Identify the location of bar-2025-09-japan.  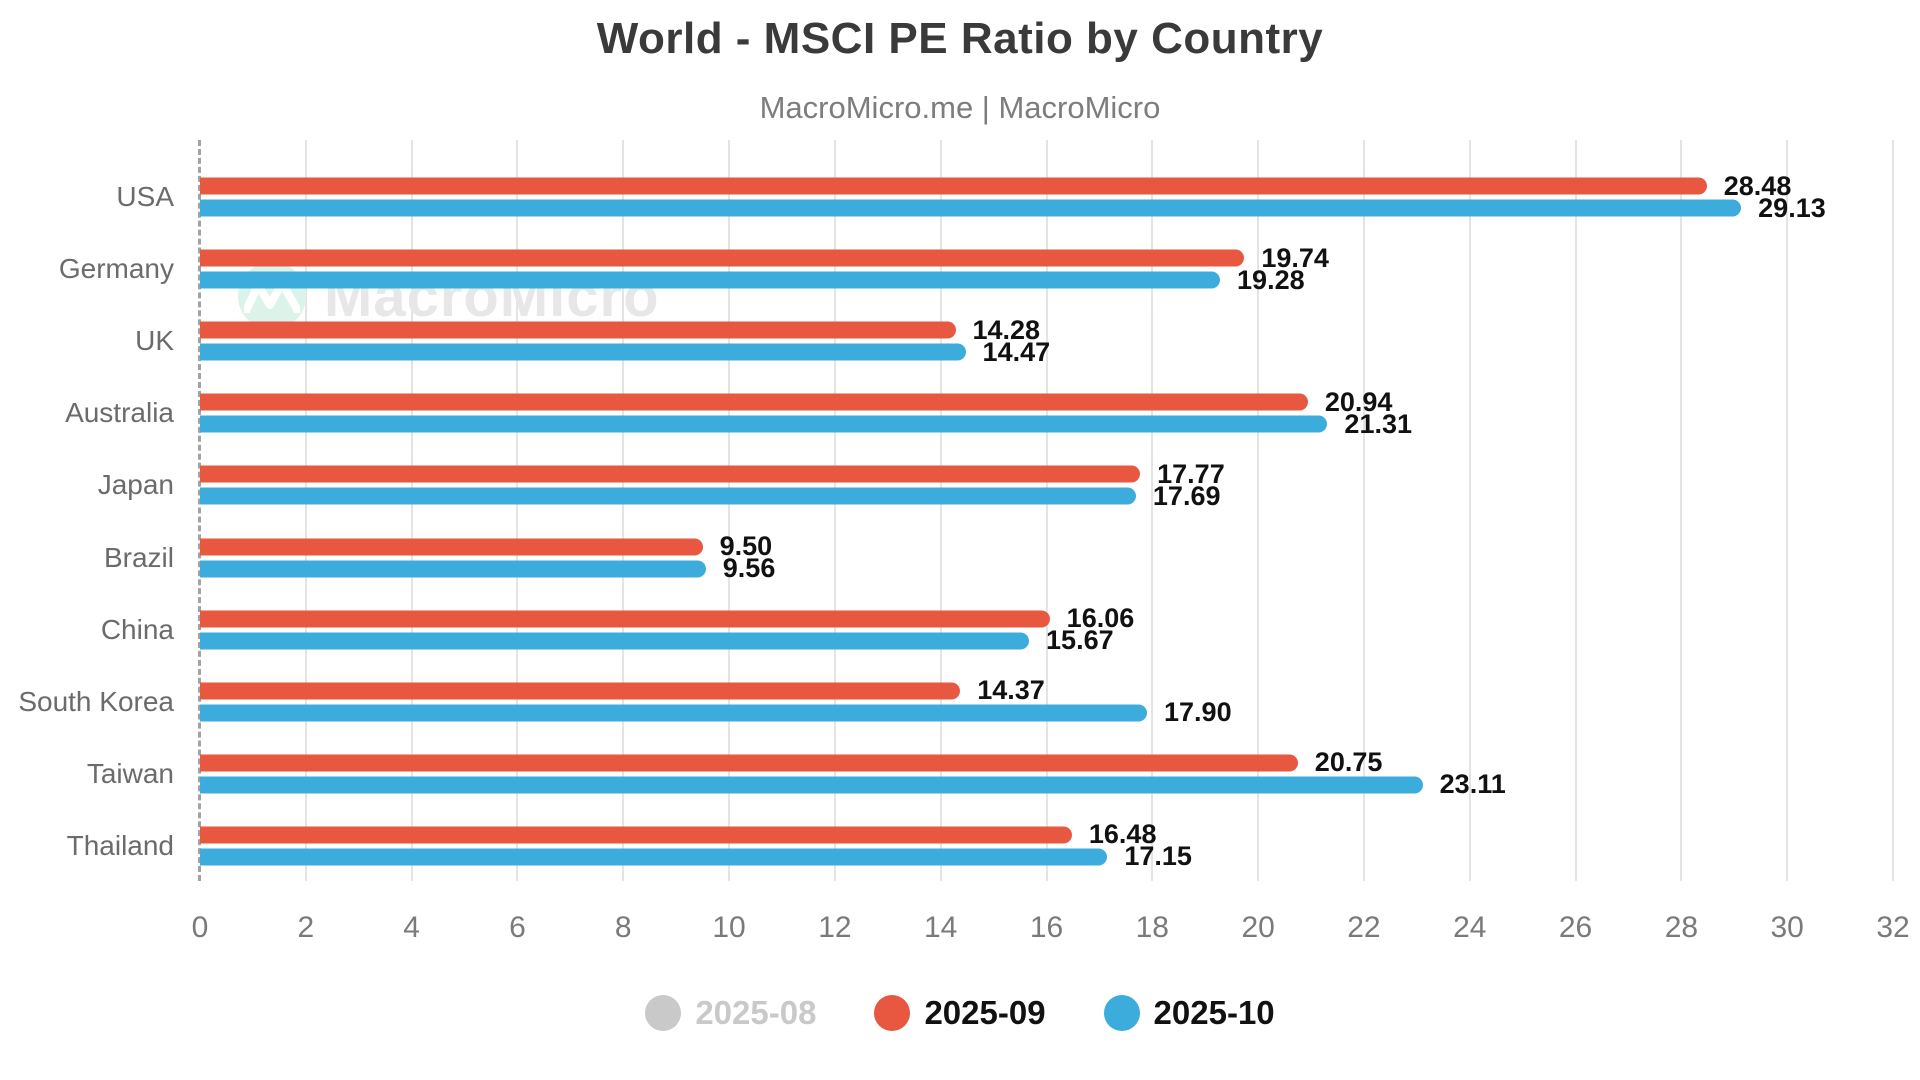
(670, 474).